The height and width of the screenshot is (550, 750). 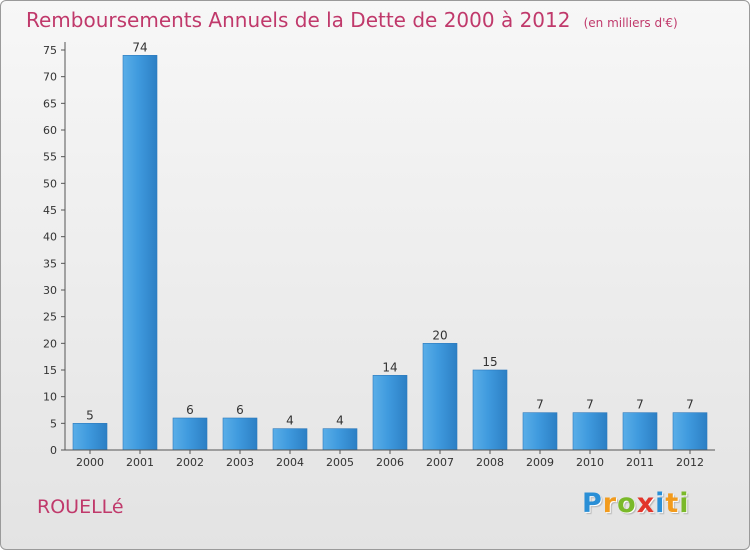 What do you see at coordinates (340, 462) in the screenshot?
I see `x-tick-label: 2005` at bounding box center [340, 462].